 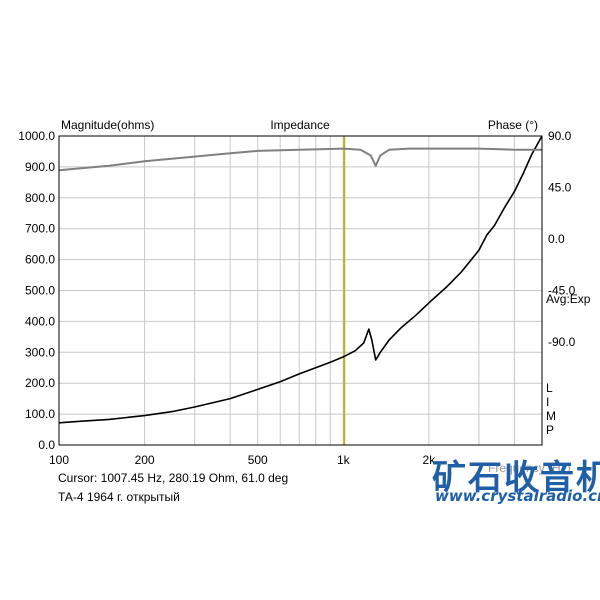 What do you see at coordinates (549, 388) in the screenshot?
I see `lim-letter: L` at bounding box center [549, 388].